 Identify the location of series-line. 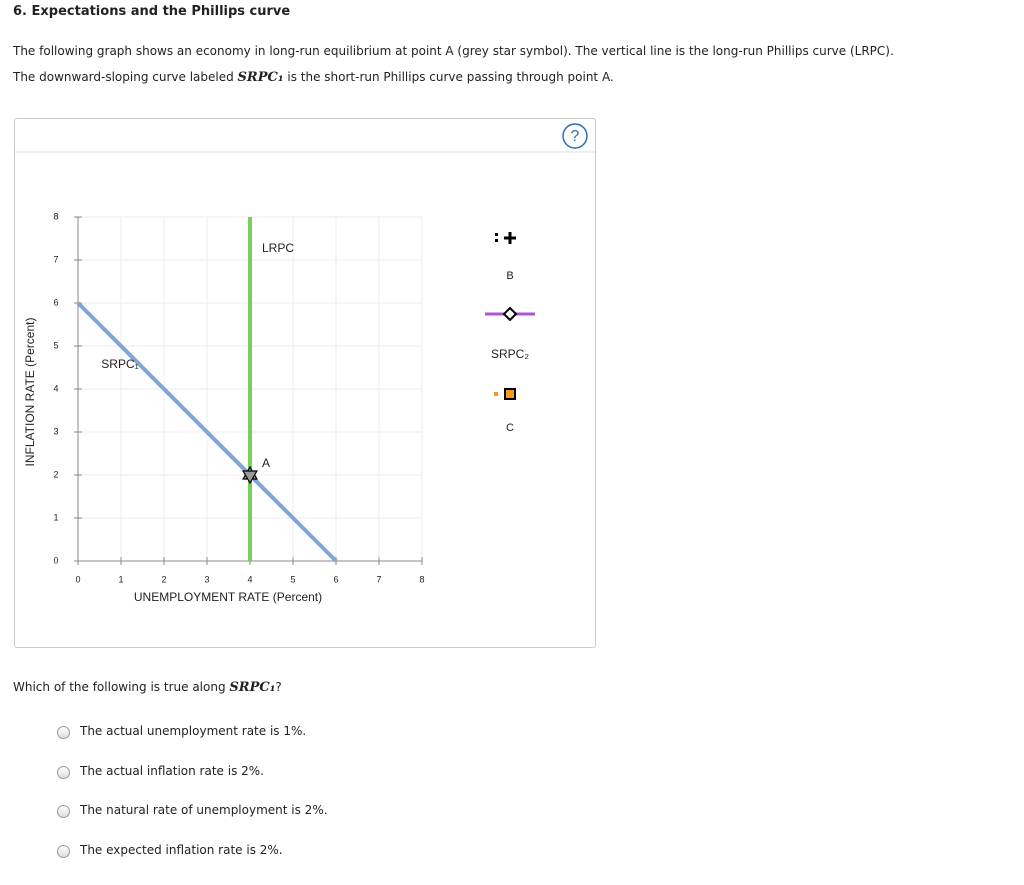
(207, 432).